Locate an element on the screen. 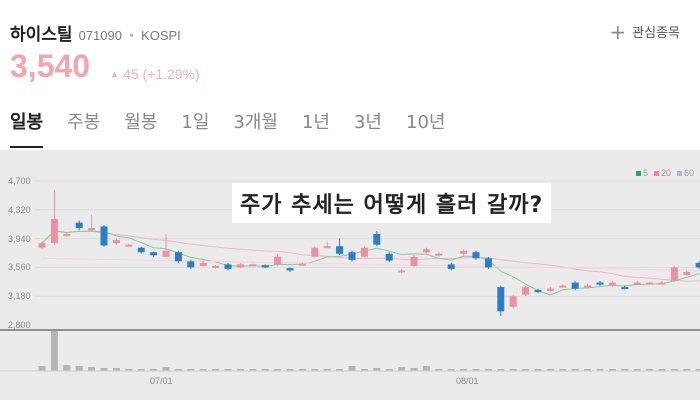 Image resolution: width=700 pixels, height=400 pixels. tab-weekly: 주봉 is located at coordinates (84, 122).